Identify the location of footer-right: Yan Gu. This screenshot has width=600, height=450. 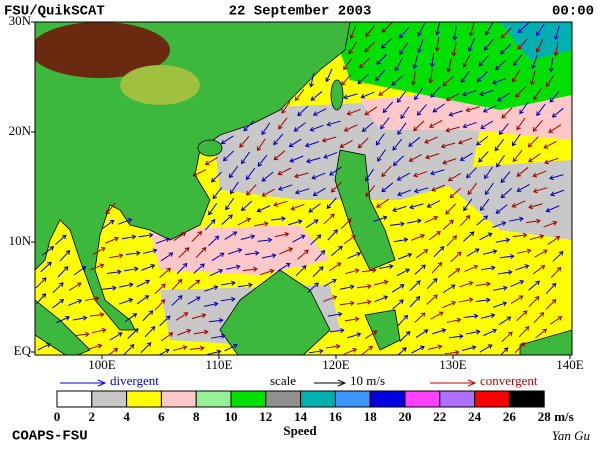
(571, 435).